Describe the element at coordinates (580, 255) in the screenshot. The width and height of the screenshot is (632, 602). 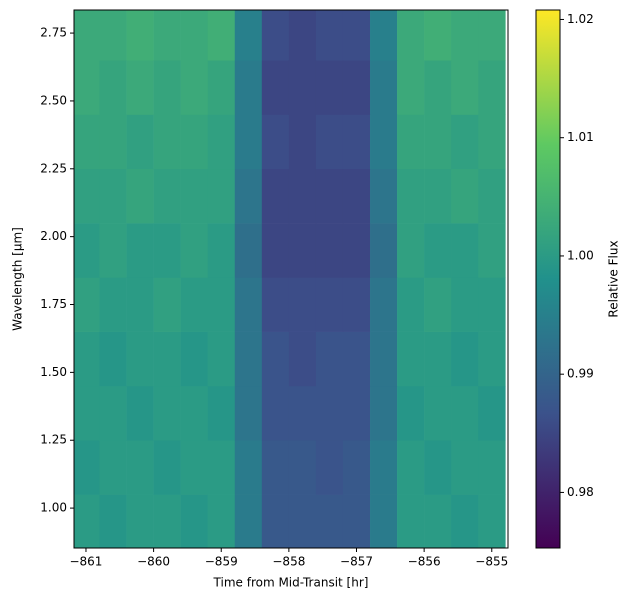
I see `colorbar-tick-label: 1.00` at that location.